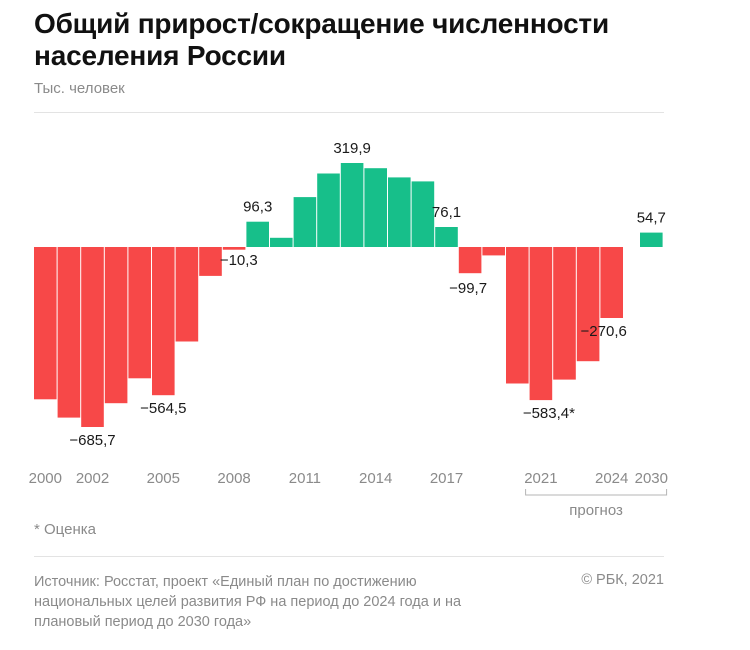 The height and width of the screenshot is (650, 750). What do you see at coordinates (446, 212) in the screenshot?
I see `value-label-2017: 76,1` at bounding box center [446, 212].